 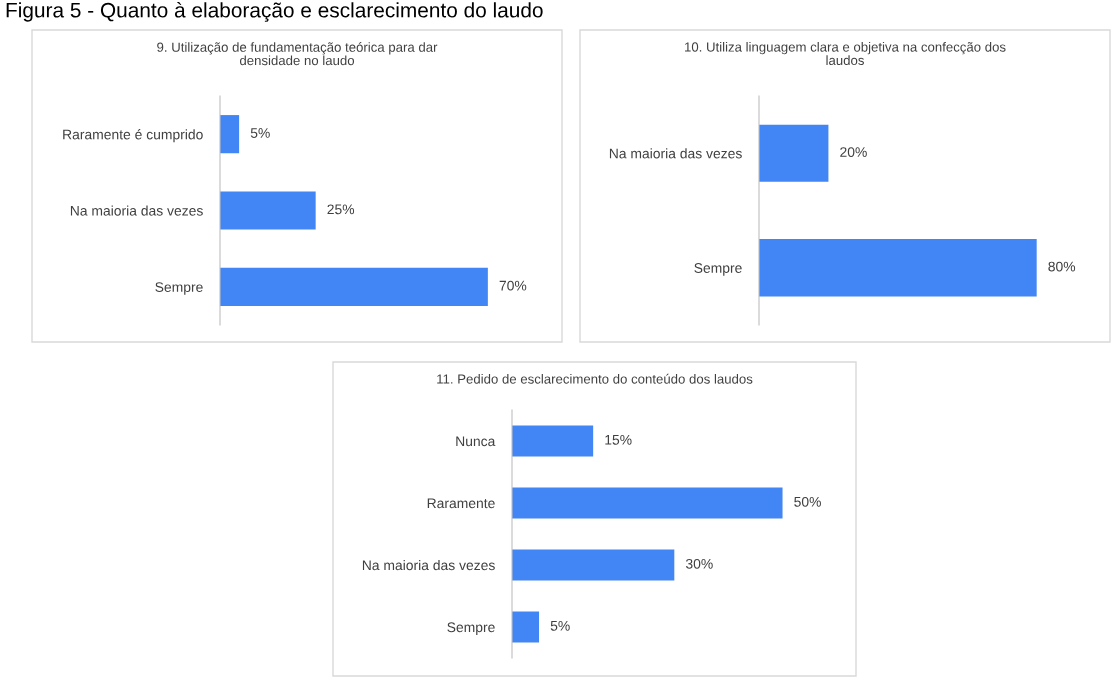 I want to click on data-label: 50%, so click(x=807, y=501).